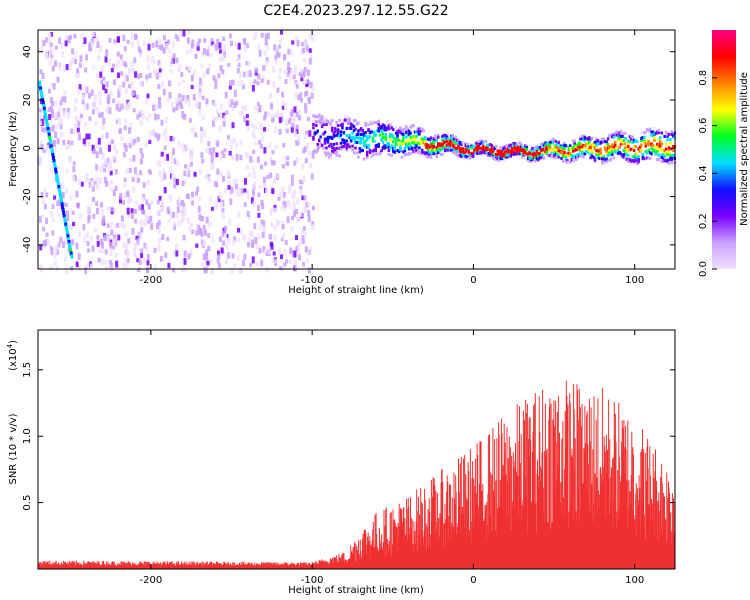  Describe the element at coordinates (703, 269) in the screenshot. I see `colorbar-tick-label: 0.0` at that location.